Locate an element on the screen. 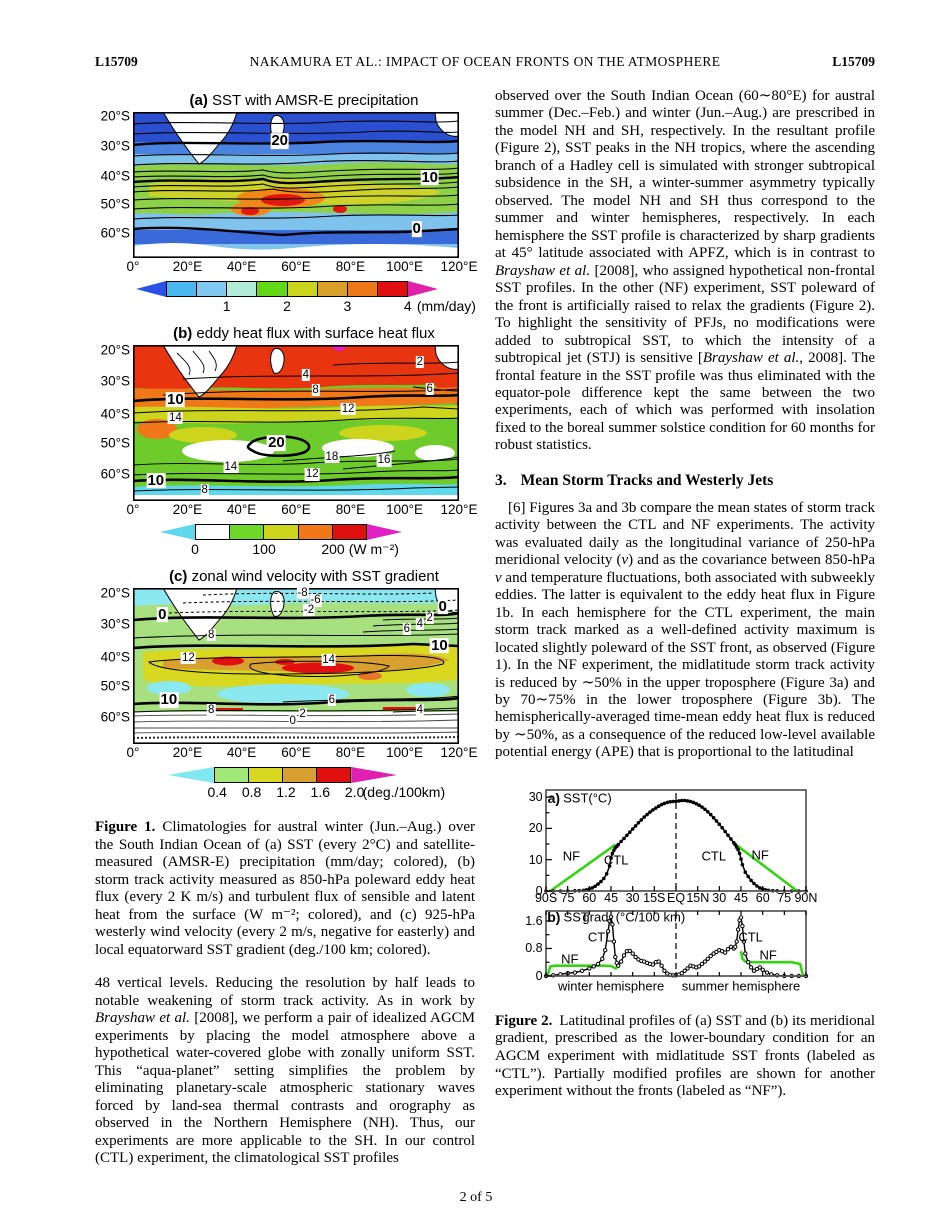 The width and height of the screenshot is (952, 1232). figure-1c-colorbar: 0.4 0.8 1.2 1.6 2.0 (deg./100km) is located at coordinates (285, 787).